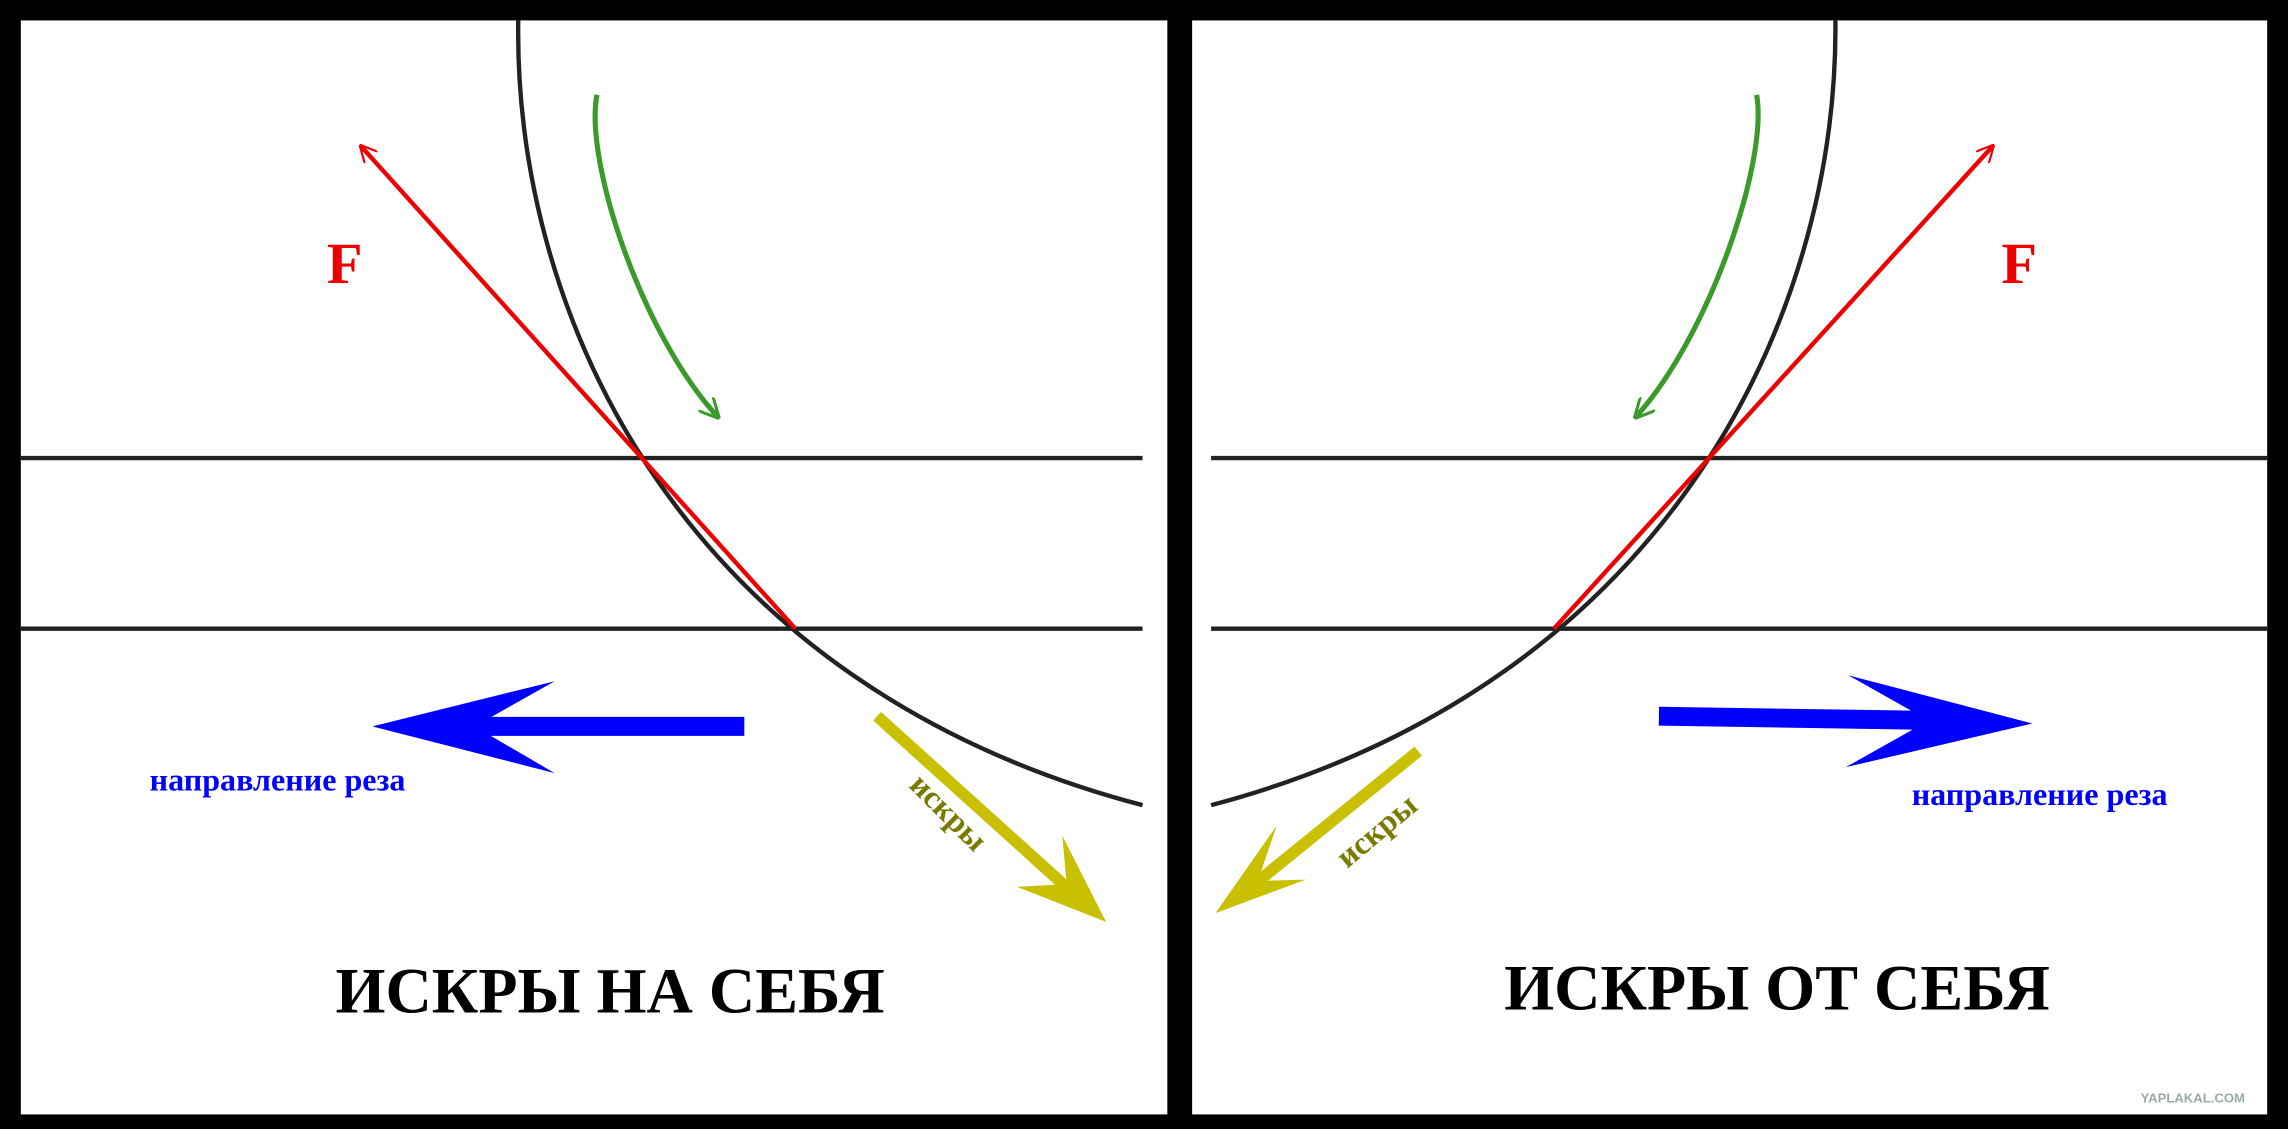 The width and height of the screenshot is (2288, 1129). Describe the element at coordinates (1777, 987) in the screenshot. I see `panel-title: ИСКРЫ ОТ СЕБЯ` at that location.